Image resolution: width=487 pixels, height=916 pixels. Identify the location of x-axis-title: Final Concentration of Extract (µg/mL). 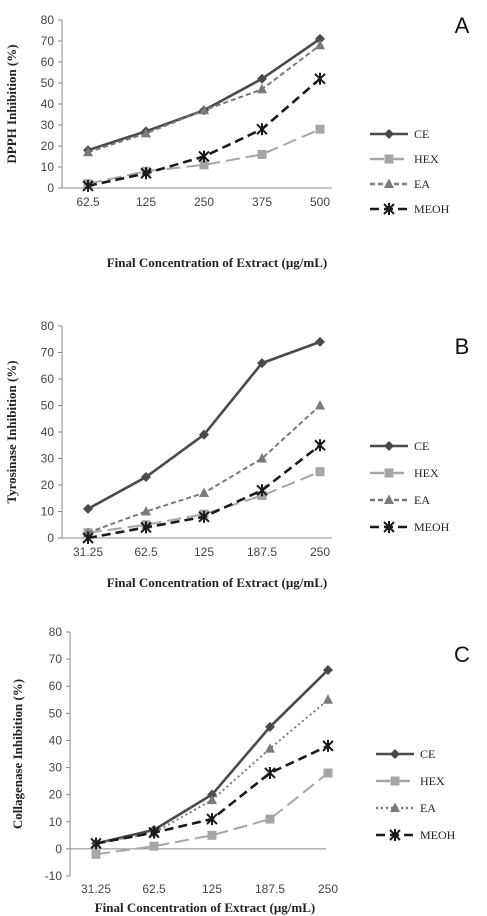
(217, 262).